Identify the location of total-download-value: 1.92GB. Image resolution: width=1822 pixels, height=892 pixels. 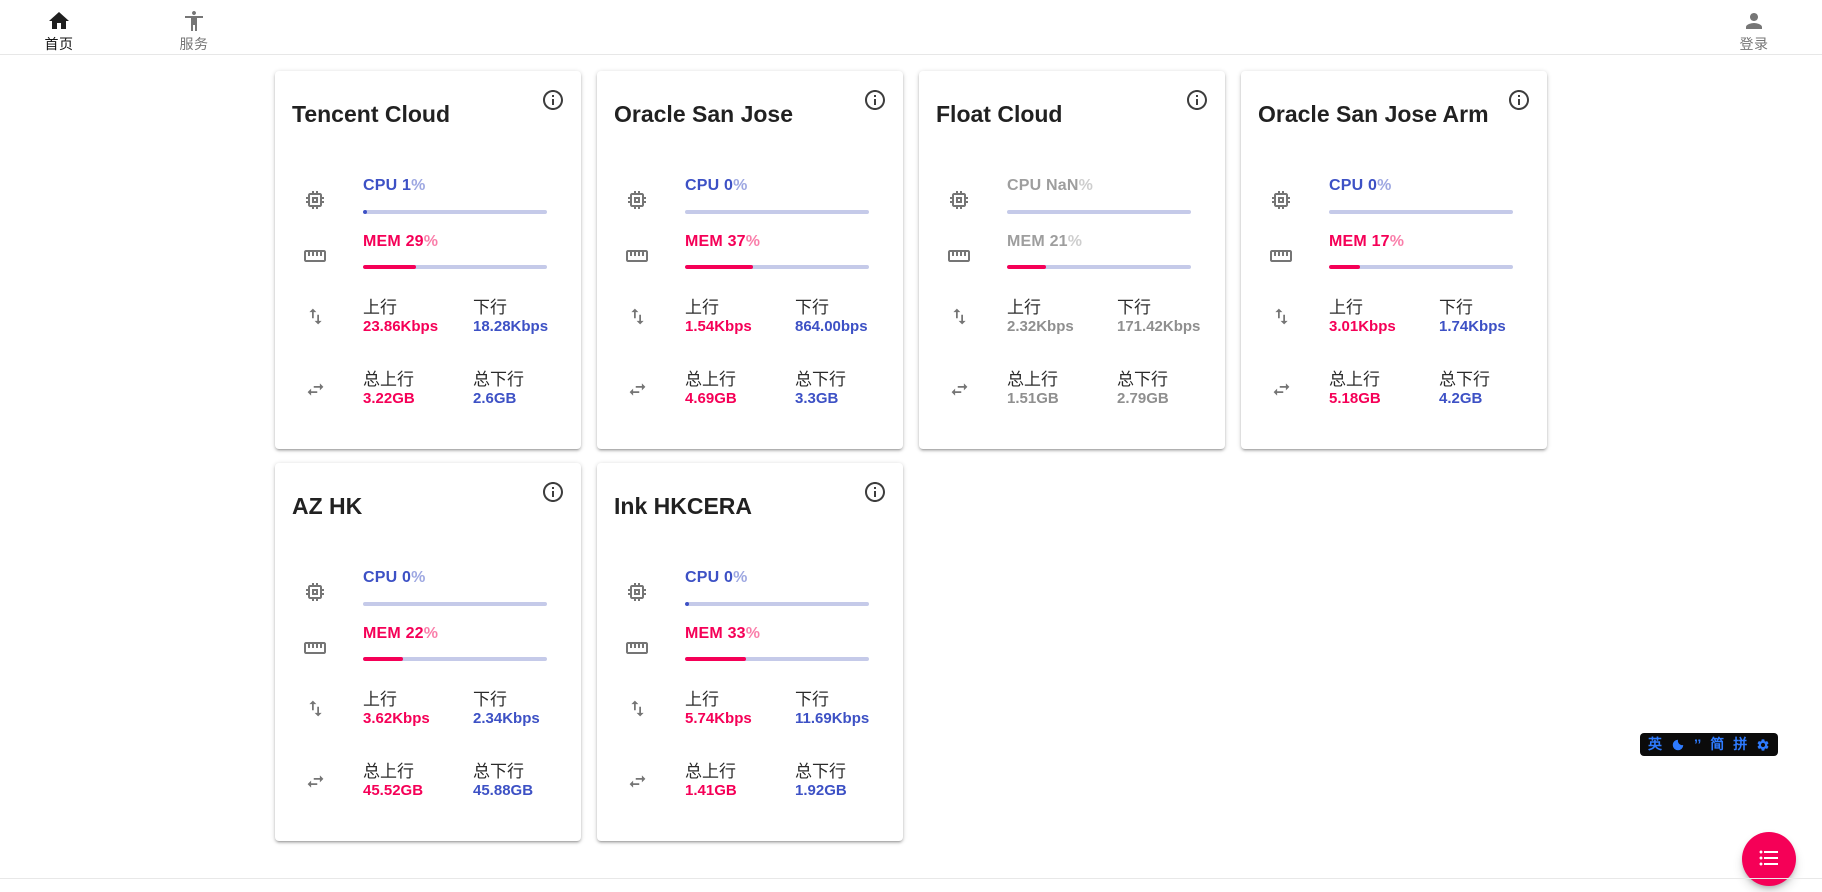
(821, 790).